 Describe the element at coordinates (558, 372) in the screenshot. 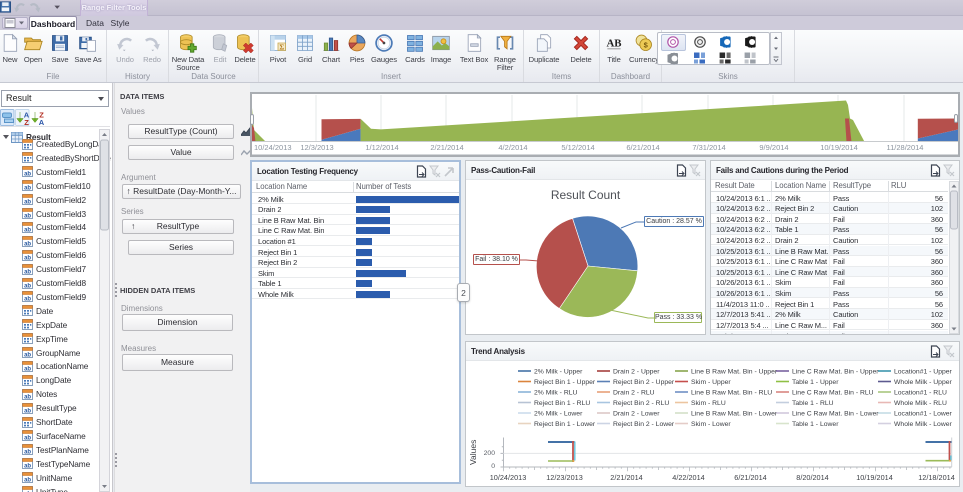

I see `svg-text: 2% Milk - Upper` at that location.